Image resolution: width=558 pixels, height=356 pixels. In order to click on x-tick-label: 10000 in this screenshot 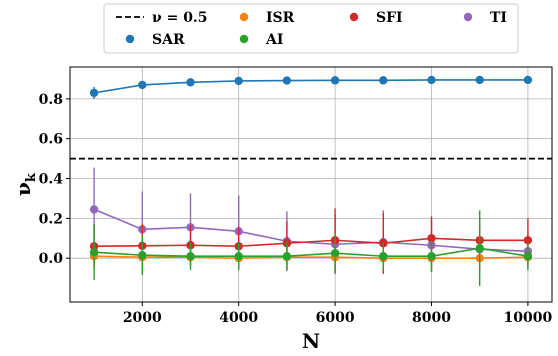, I will do `click(528, 318)`.